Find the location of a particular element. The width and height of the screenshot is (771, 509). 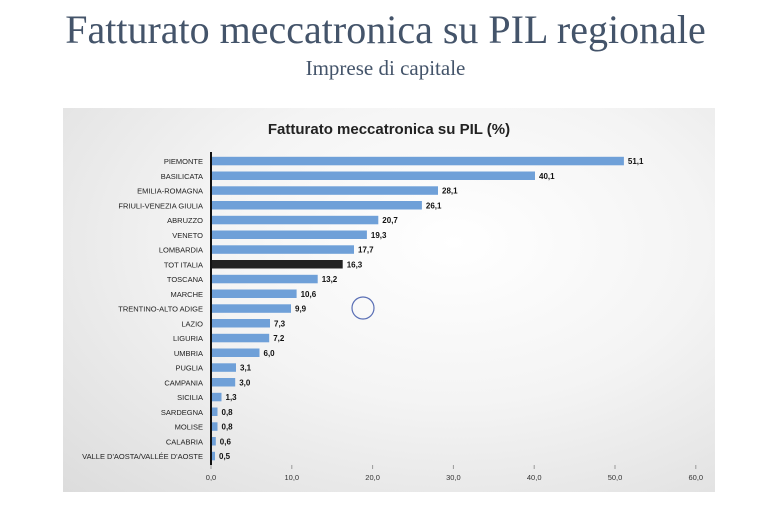

category-label: VALLE D'AOSTA/VALLÉE D'AOSTE is located at coordinates (142, 456).